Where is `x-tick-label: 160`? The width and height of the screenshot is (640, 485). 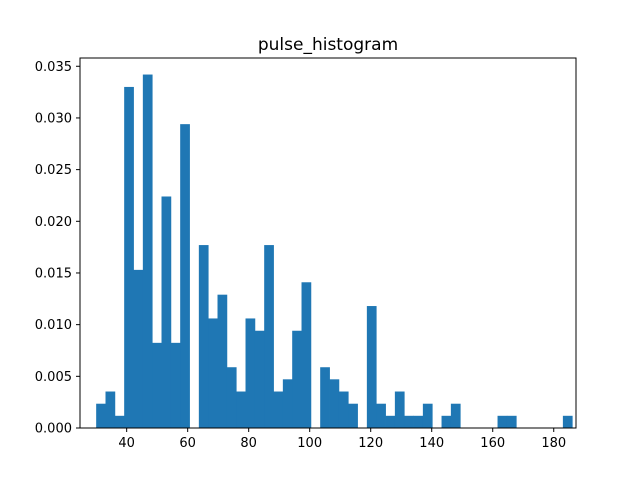
x-tick-label: 160 is located at coordinates (492, 443).